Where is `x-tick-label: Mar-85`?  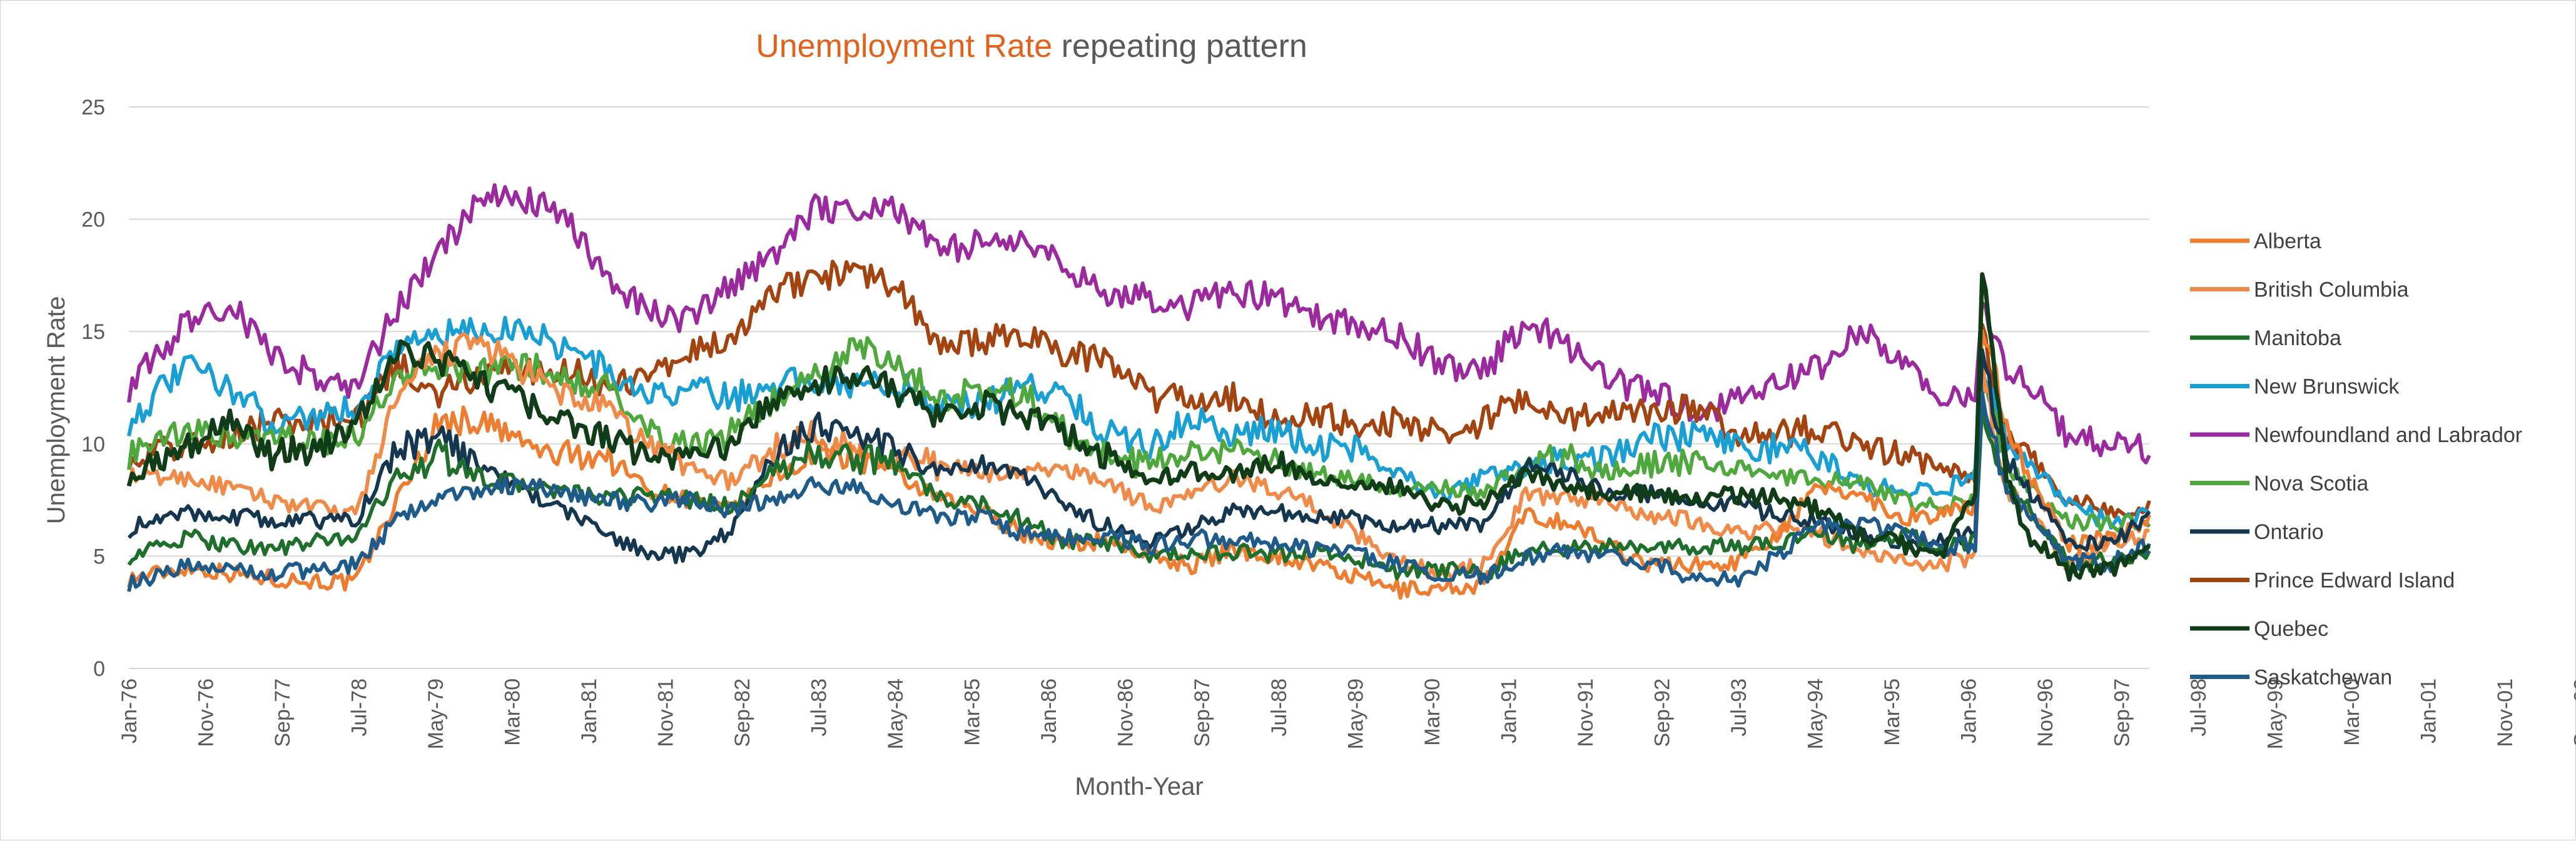
x-tick-label: Mar-85 is located at coordinates (973, 712).